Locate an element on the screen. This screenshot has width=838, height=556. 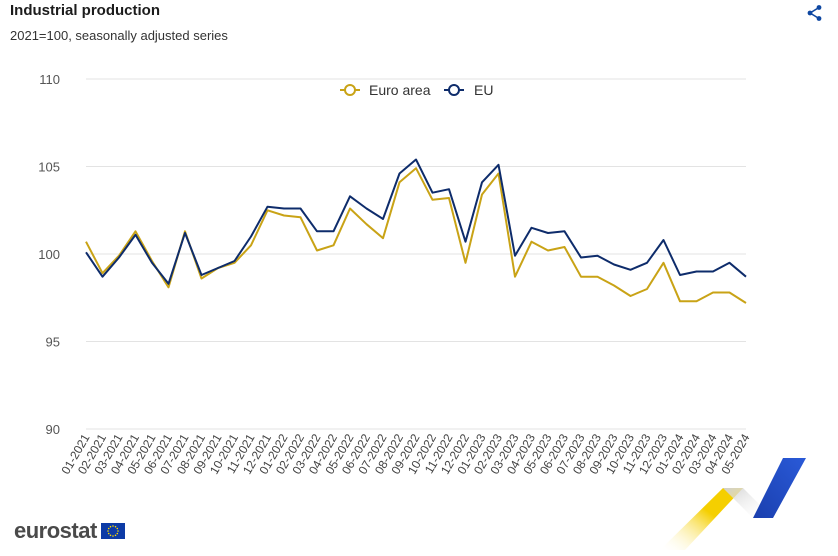
legend: Euro area EU is located at coordinates (416, 90).